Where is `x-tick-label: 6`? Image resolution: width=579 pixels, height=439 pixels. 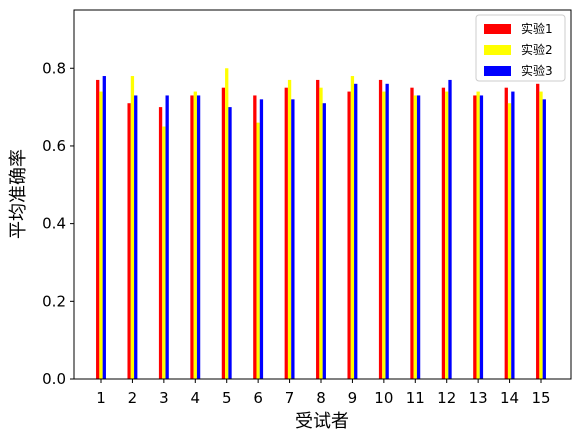 x-tick-label: 6 is located at coordinates (258, 398).